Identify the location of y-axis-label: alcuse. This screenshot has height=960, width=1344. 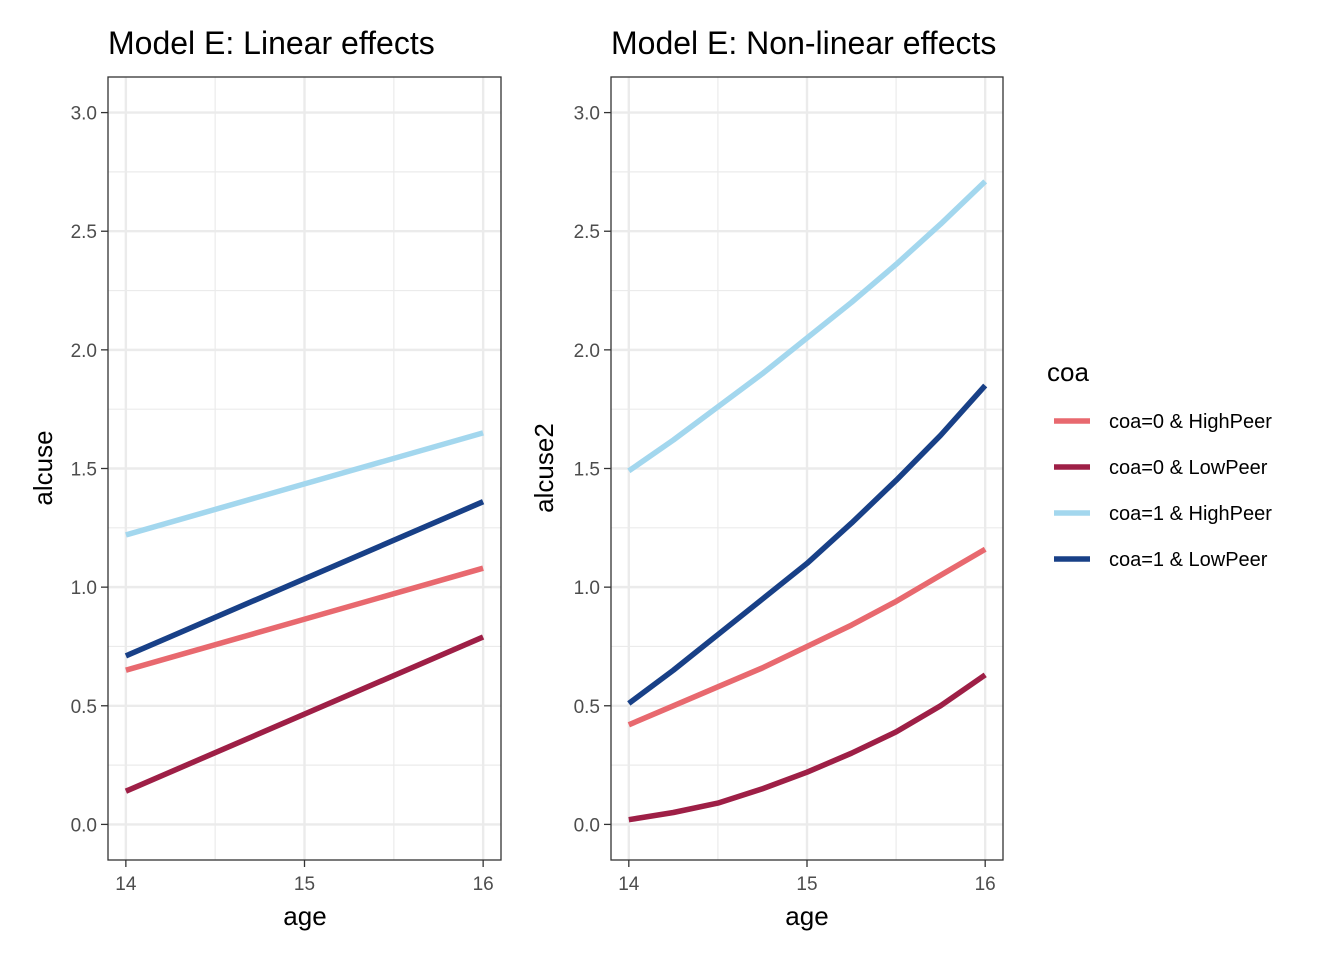
(43, 467).